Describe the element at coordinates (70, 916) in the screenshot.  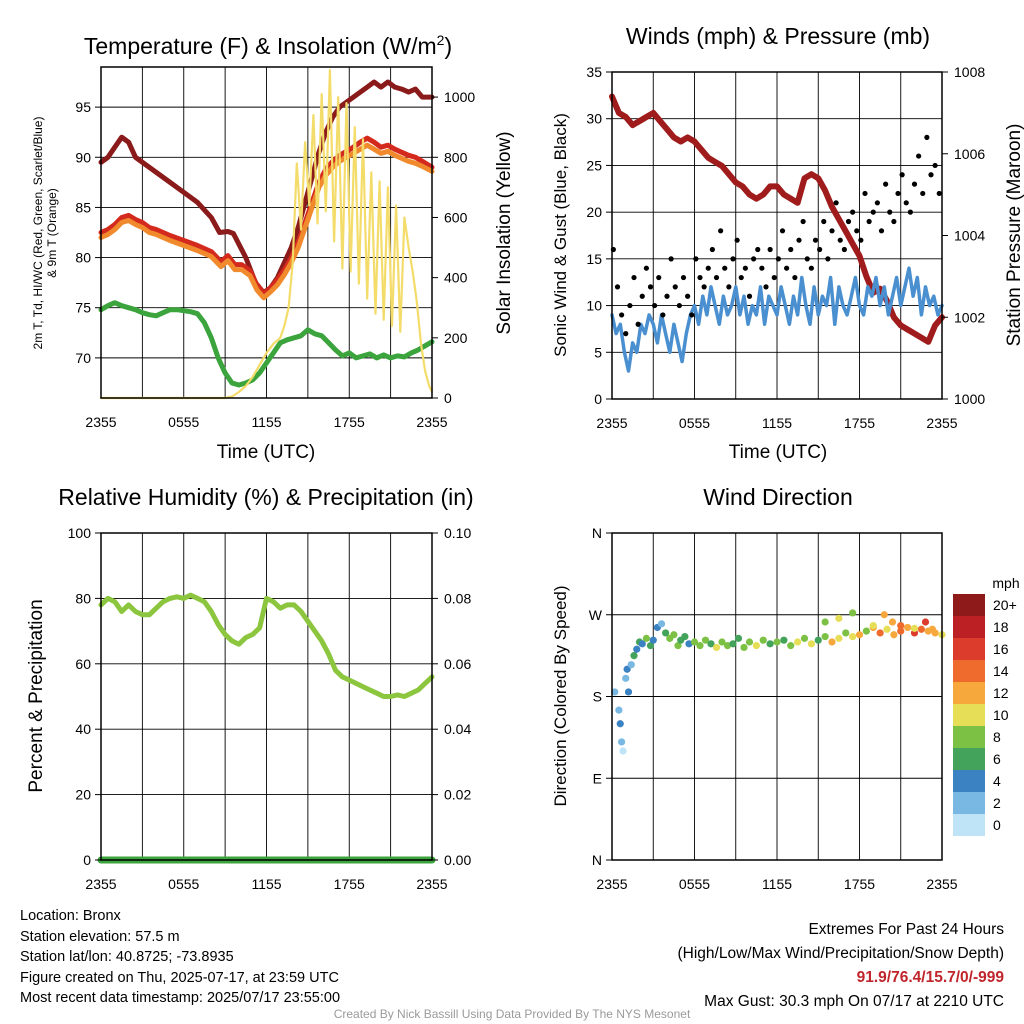
I see `location-text: Location: Bronx` at that location.